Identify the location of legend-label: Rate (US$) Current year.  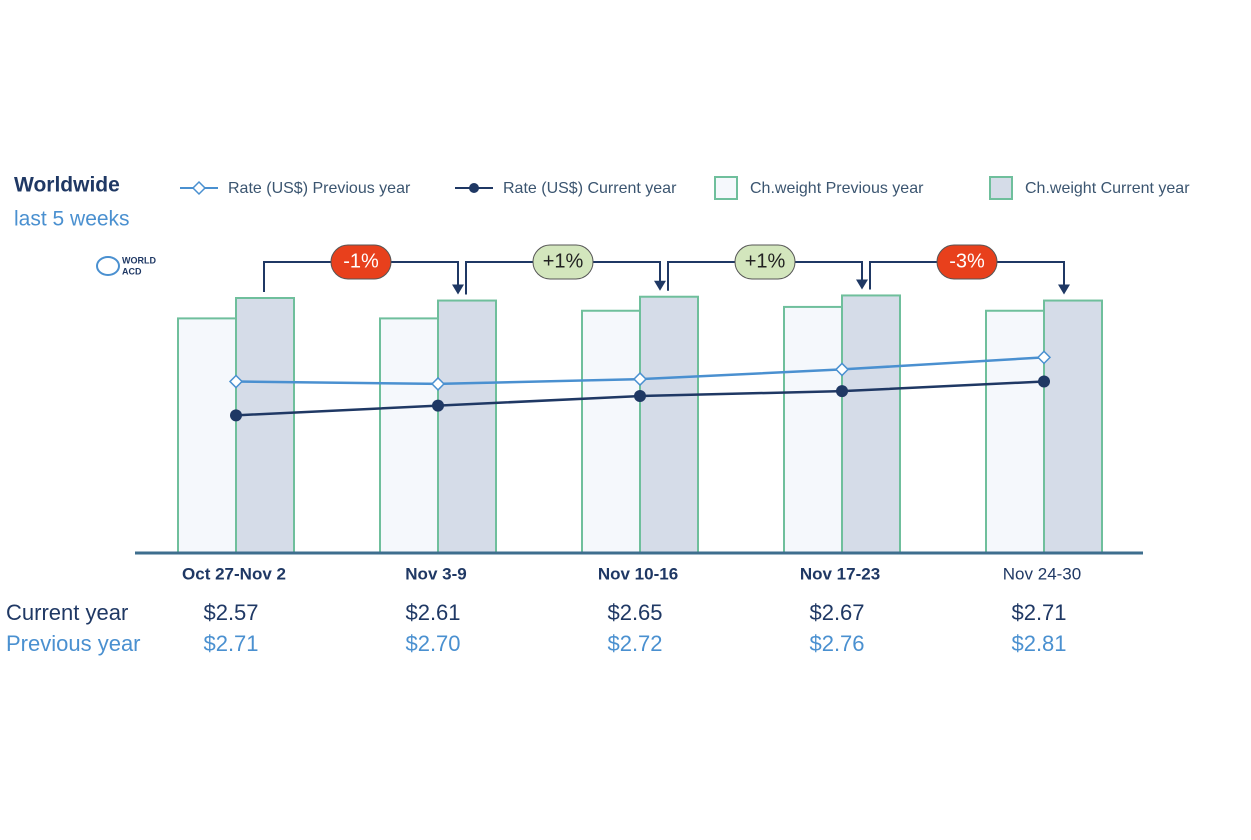
(590, 188).